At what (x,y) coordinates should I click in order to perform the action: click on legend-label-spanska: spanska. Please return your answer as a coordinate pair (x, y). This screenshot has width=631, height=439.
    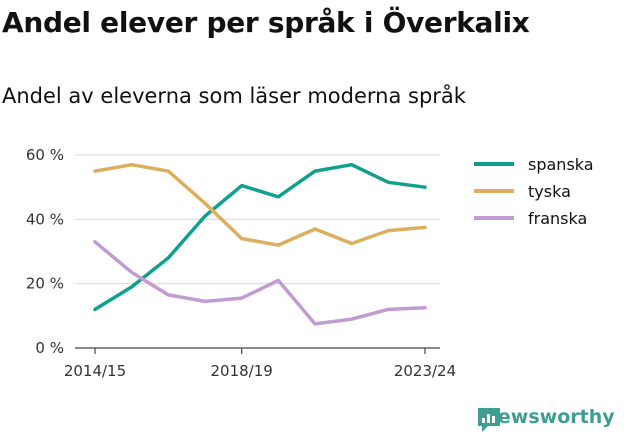
    Looking at the image, I should click on (561, 164).